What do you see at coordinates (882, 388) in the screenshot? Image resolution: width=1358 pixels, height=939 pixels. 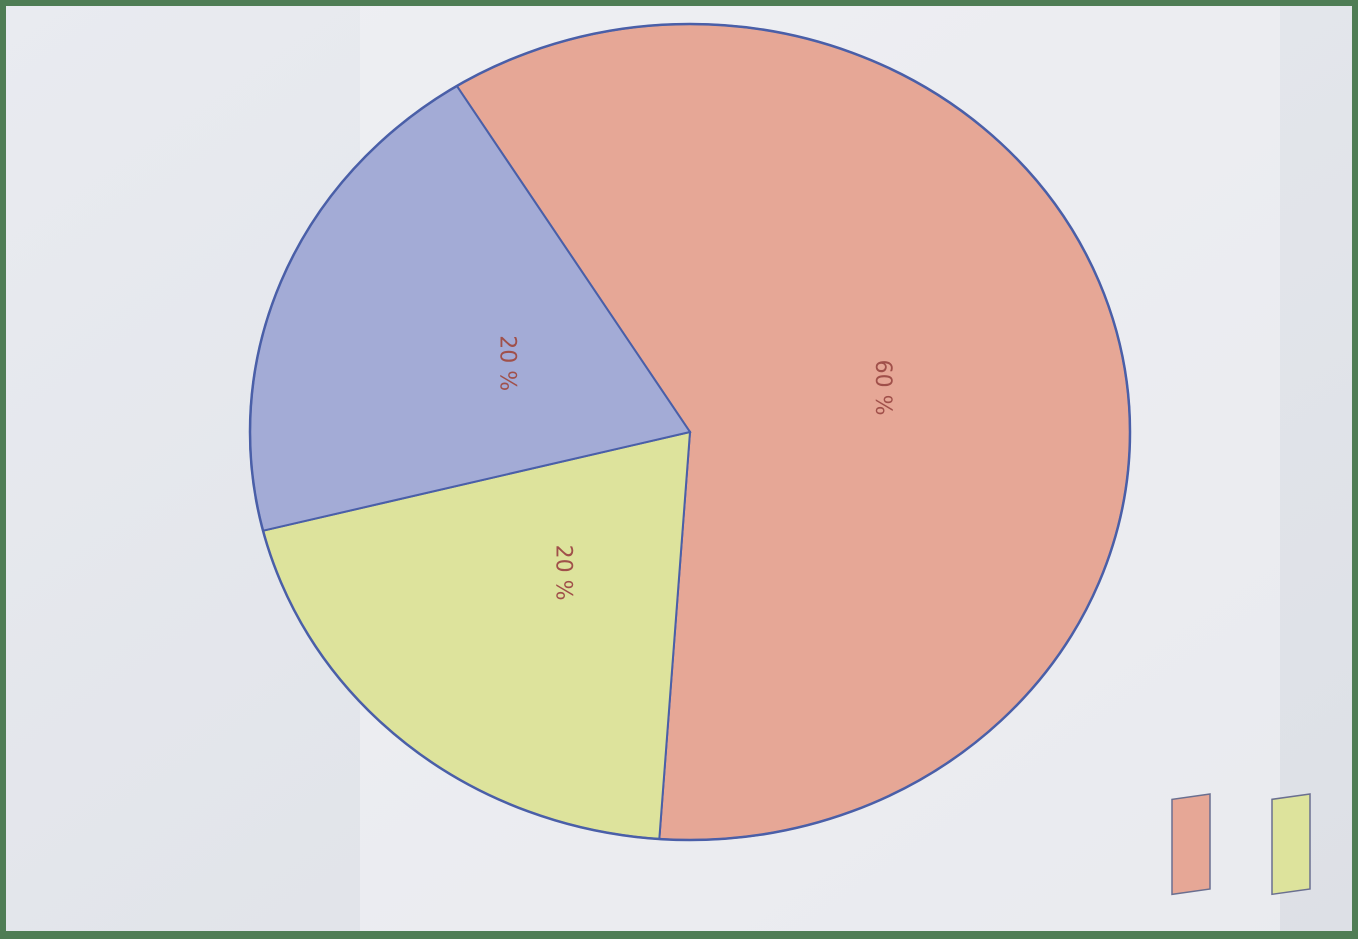 I see `value-label: 60 %` at bounding box center [882, 388].